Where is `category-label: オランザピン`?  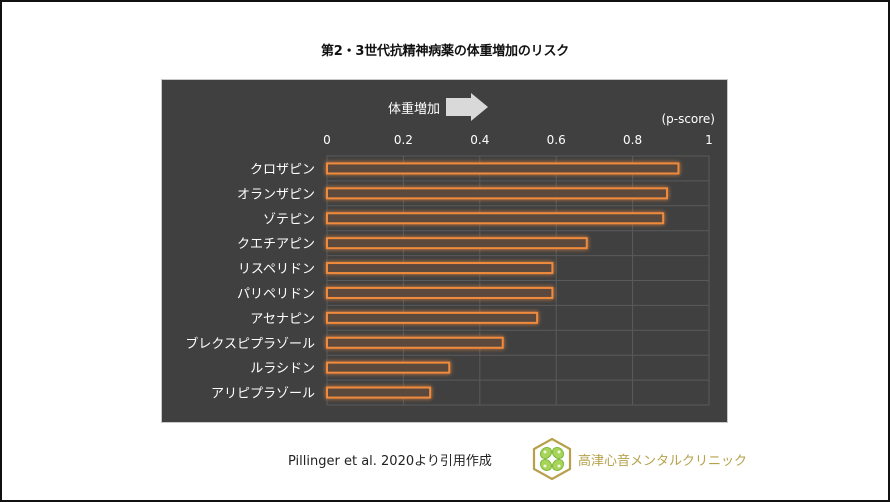 category-label: オランザピン is located at coordinates (276, 194).